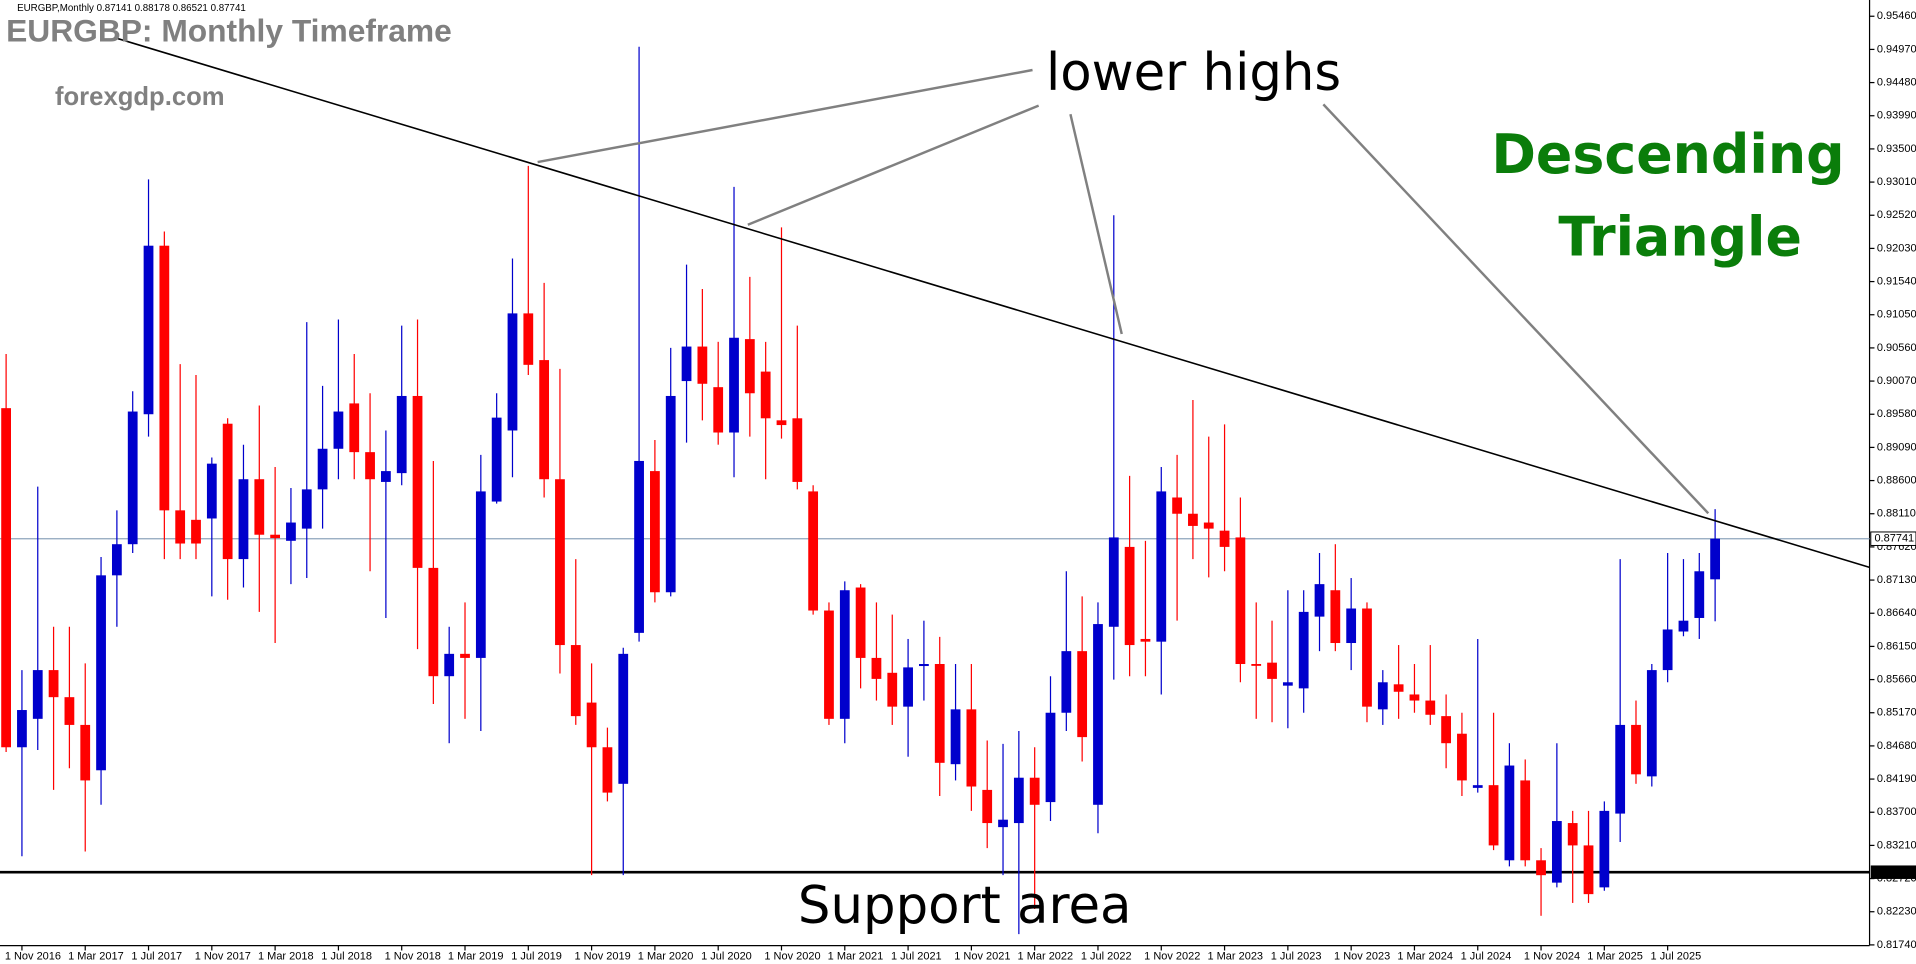  Describe the element at coordinates (1896, 779) in the screenshot. I see `y-tick-label: 0.84190` at that location.